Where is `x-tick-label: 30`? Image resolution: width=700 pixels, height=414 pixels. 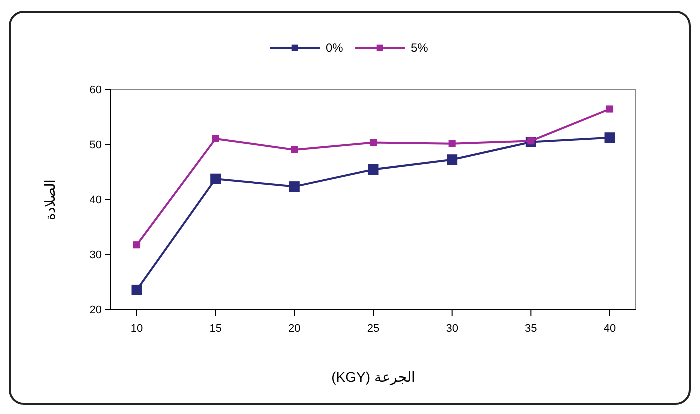
x-tick-label: 30 is located at coordinates (452, 329).